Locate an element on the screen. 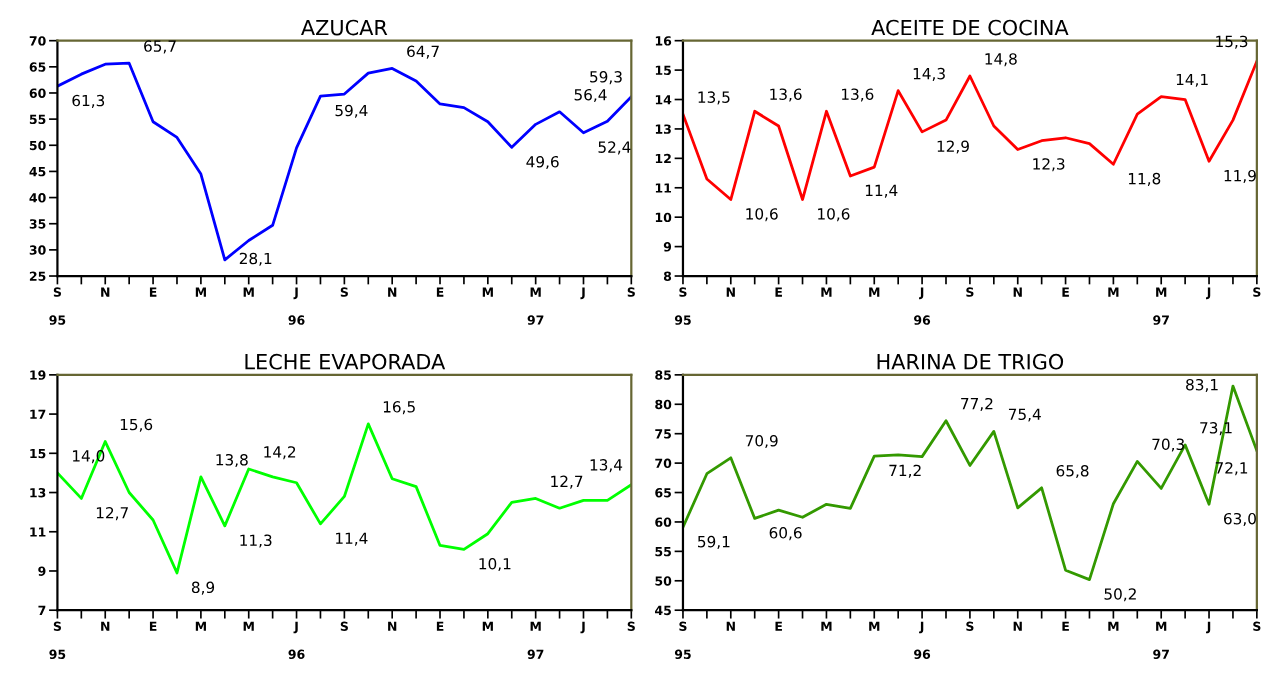 The image size is (1276, 678). chart-title: AZUCAR is located at coordinates (344, 27).